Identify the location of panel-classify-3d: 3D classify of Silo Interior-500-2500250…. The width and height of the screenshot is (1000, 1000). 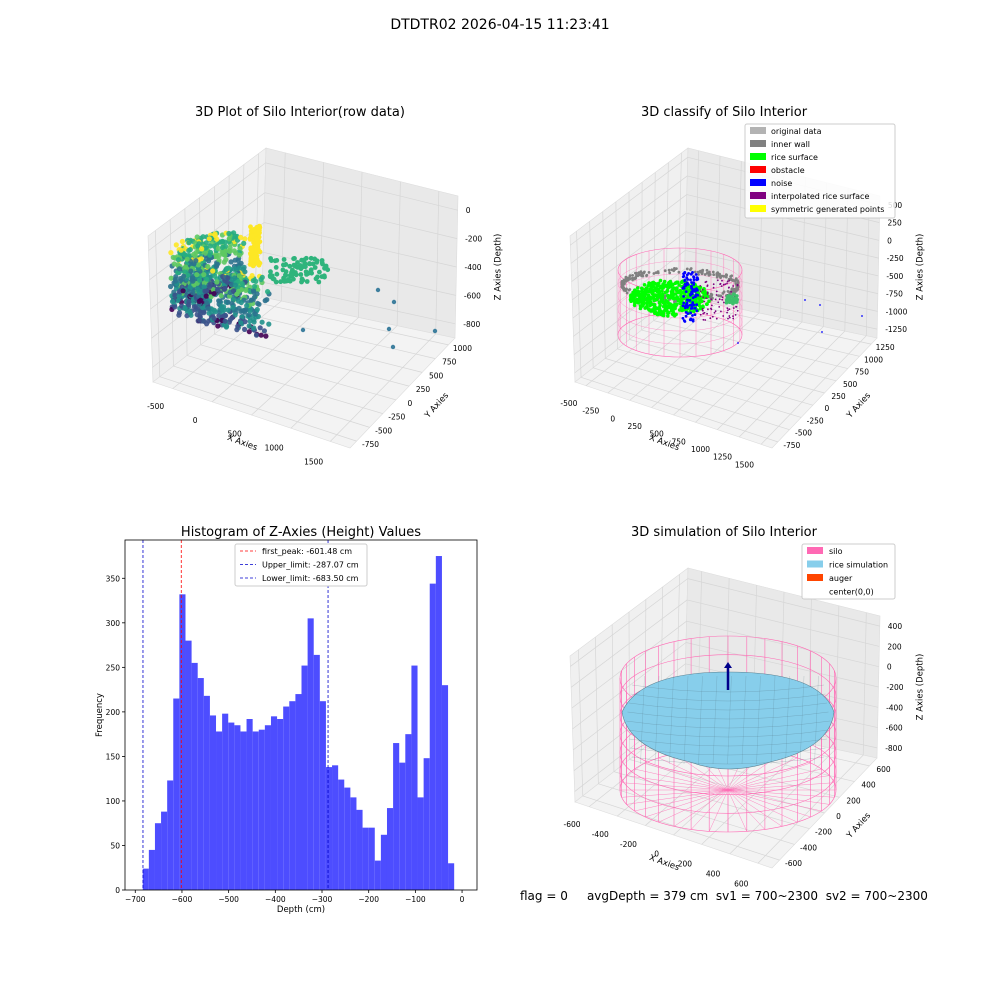
(742, 287).